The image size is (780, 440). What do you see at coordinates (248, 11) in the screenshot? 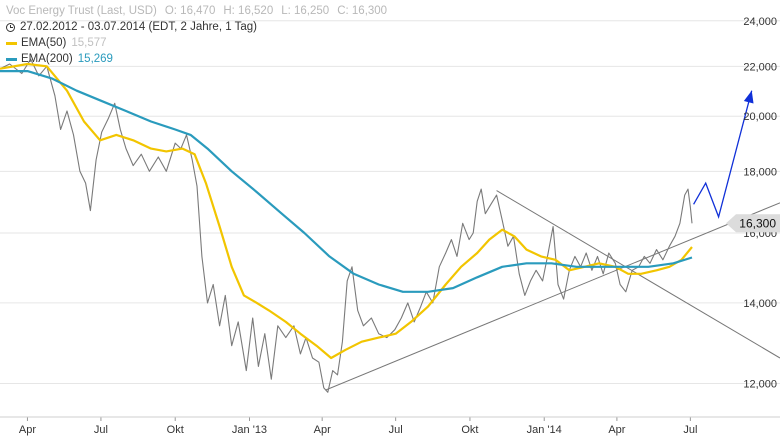
I see `high-value: H: 16,520` at bounding box center [248, 11].